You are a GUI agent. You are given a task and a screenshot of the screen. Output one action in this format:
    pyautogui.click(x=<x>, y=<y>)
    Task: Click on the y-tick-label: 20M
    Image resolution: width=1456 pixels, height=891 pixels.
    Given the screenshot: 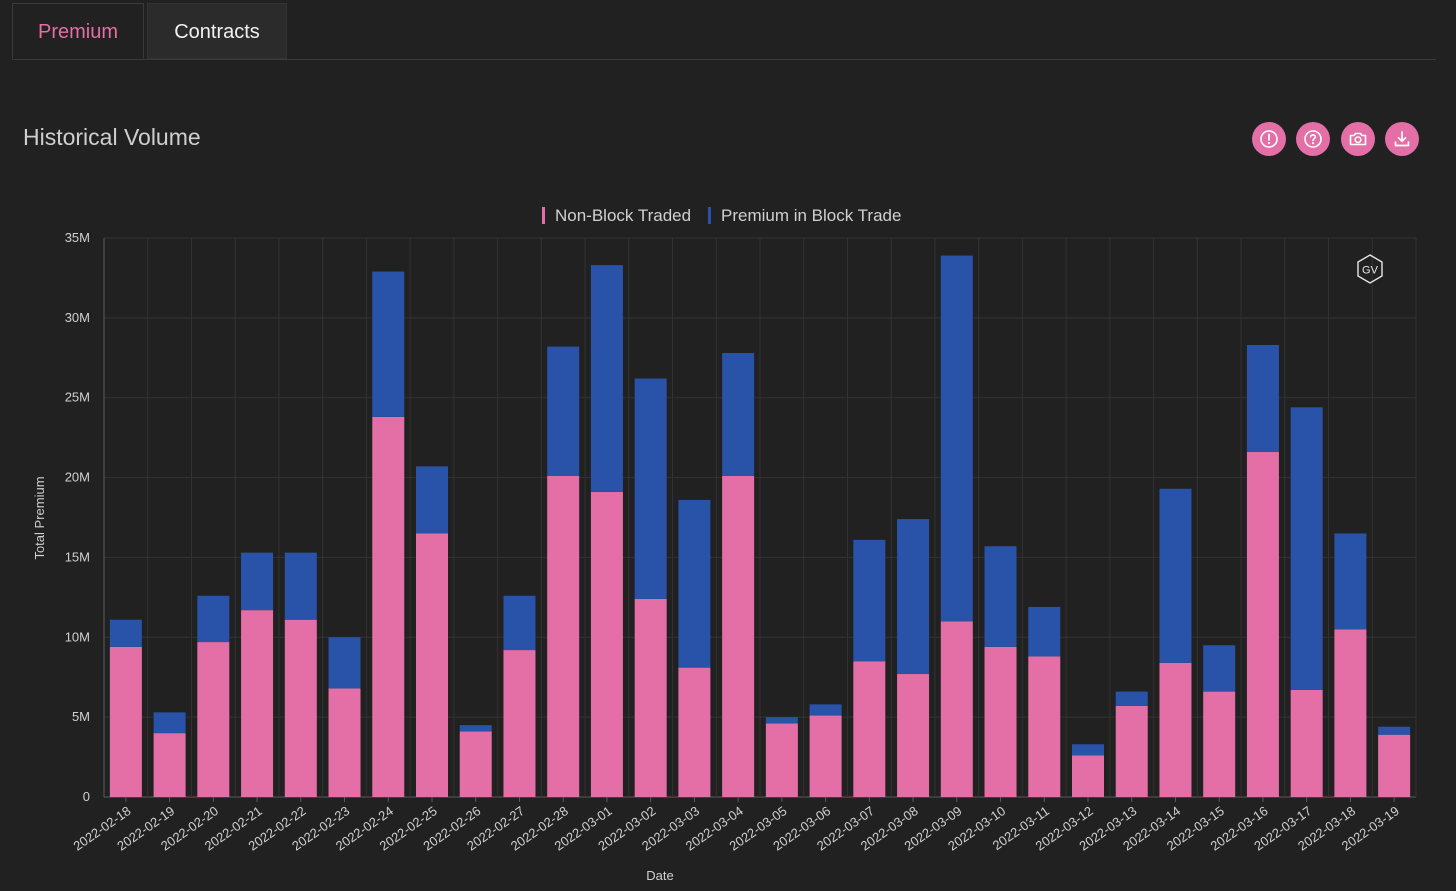 What is the action you would take?
    pyautogui.click(x=77, y=477)
    